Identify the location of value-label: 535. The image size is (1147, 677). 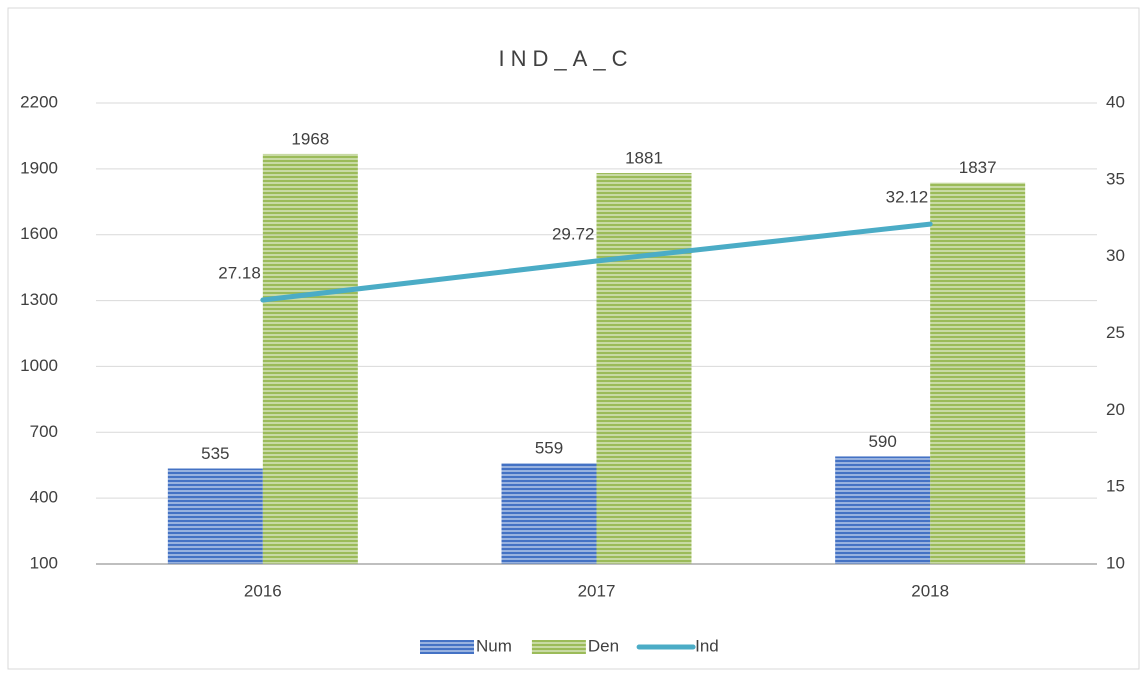
(215, 453).